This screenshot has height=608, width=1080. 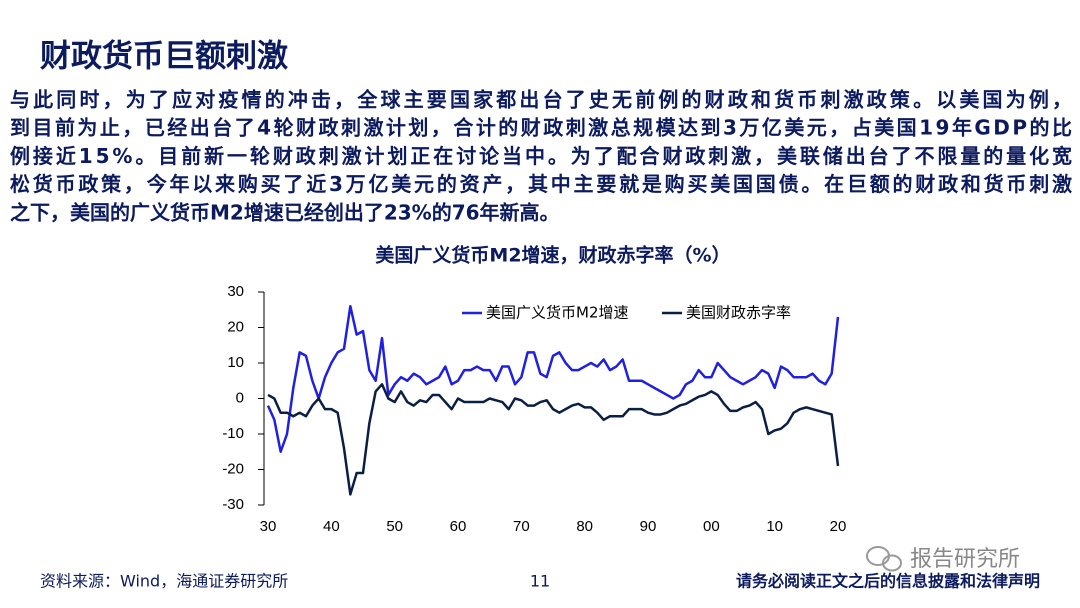 I want to click on x-tick-label: 20, so click(x=838, y=526).